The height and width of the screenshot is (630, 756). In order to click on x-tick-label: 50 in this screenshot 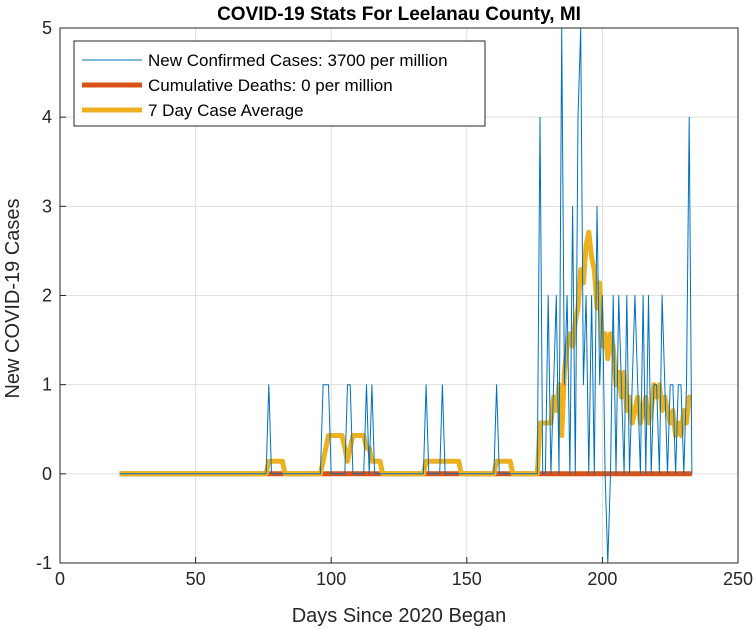, I will do `click(196, 579)`.